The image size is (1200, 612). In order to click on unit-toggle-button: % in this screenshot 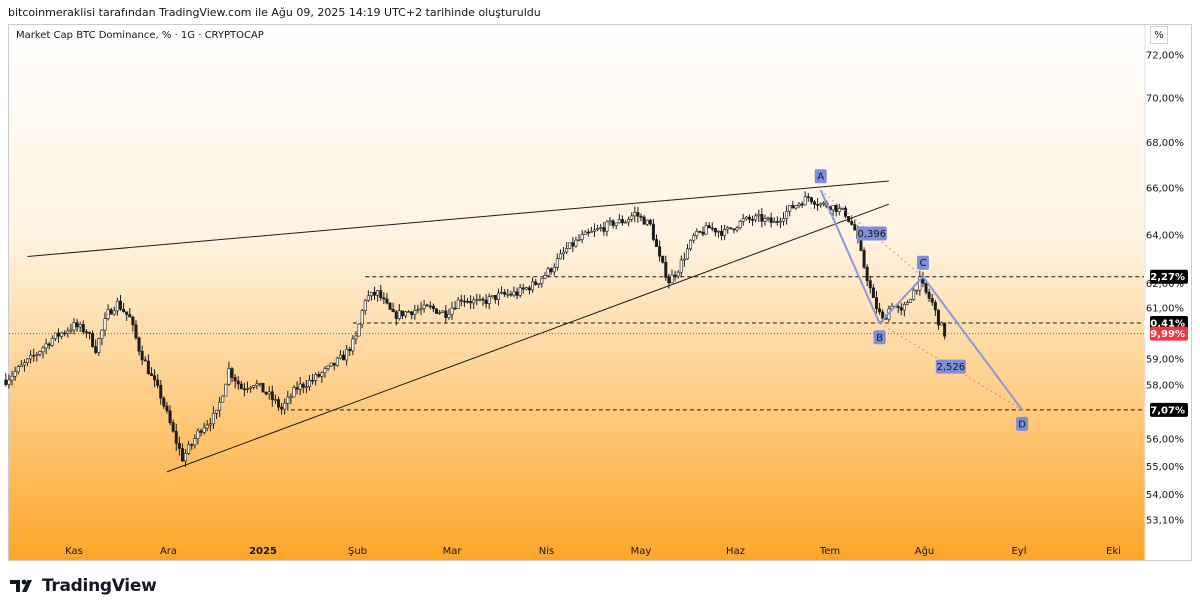, I will do `click(1159, 35)`.